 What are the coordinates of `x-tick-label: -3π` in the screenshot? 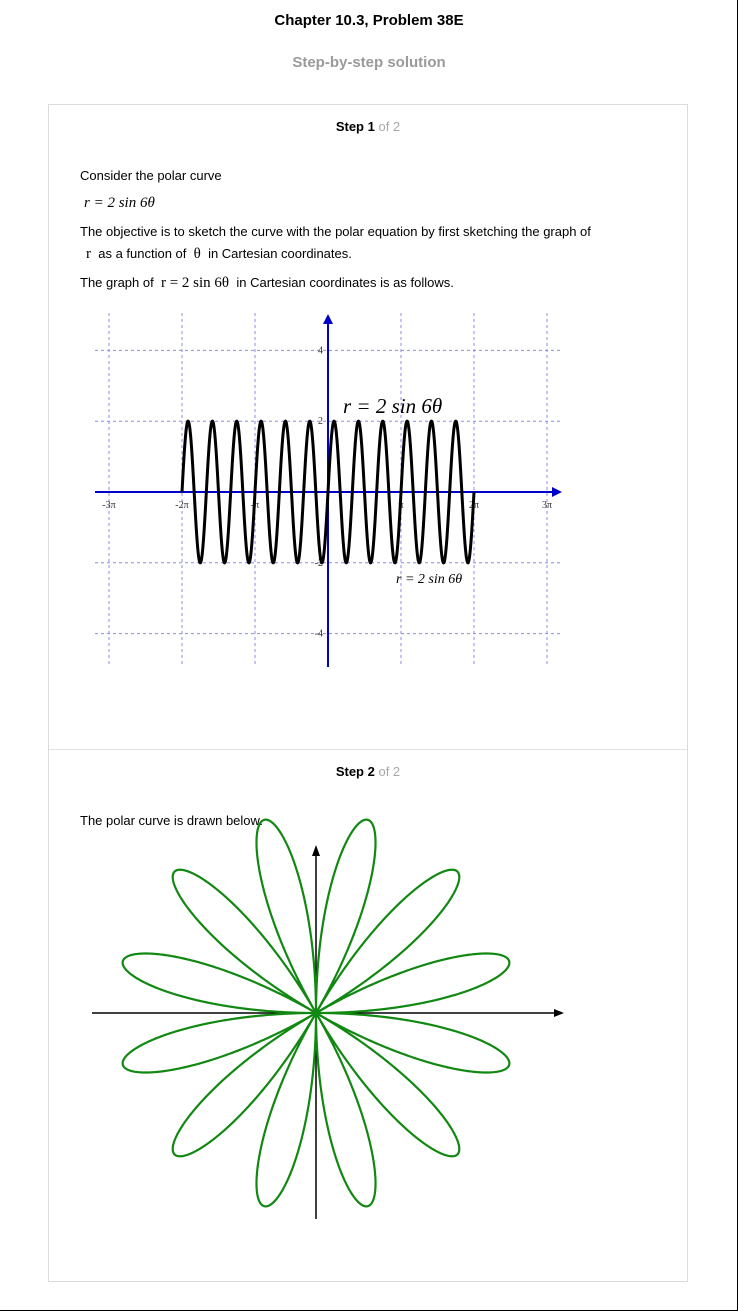 It's located at (108, 505).